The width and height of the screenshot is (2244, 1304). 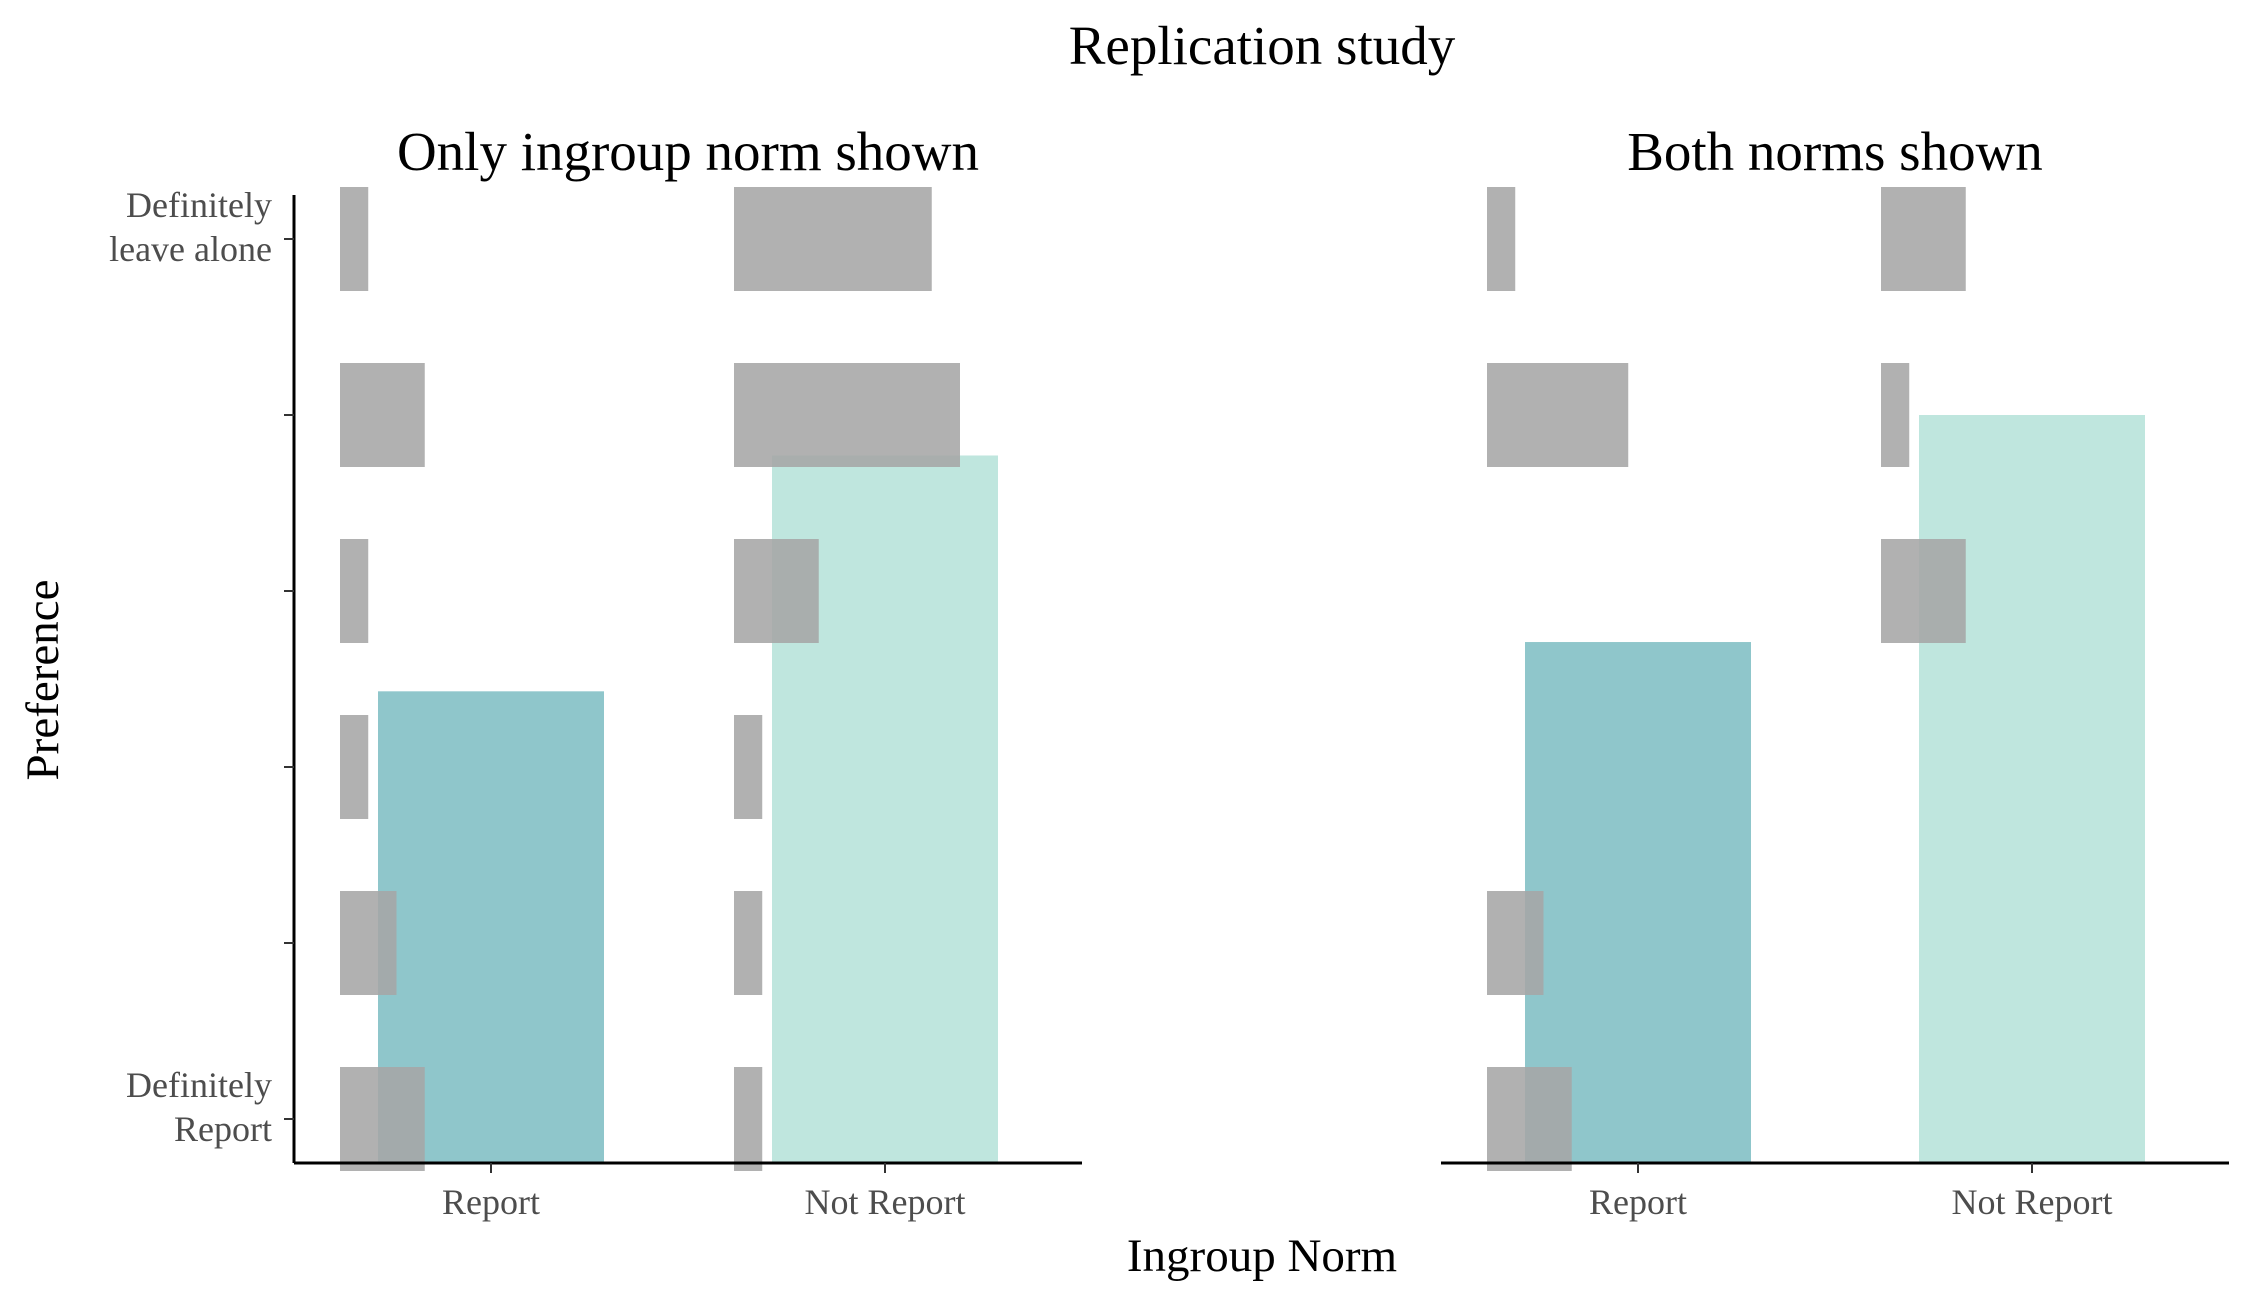 What do you see at coordinates (2032, 789) in the screenshot?
I see `mean-bar` at bounding box center [2032, 789].